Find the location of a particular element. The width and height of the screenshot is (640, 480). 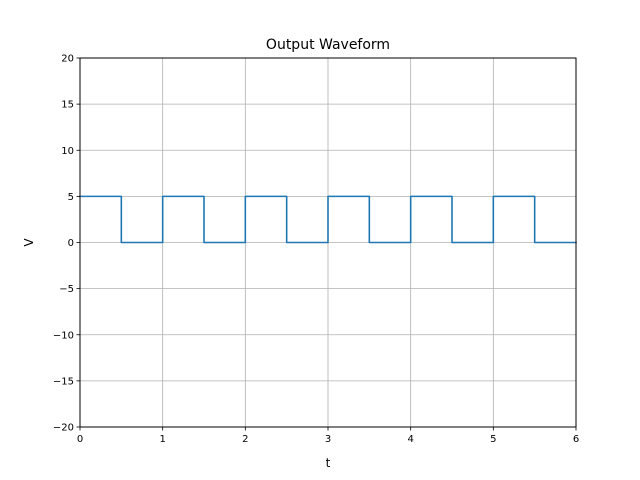

y-tick-label: −5 is located at coordinates (66, 289).